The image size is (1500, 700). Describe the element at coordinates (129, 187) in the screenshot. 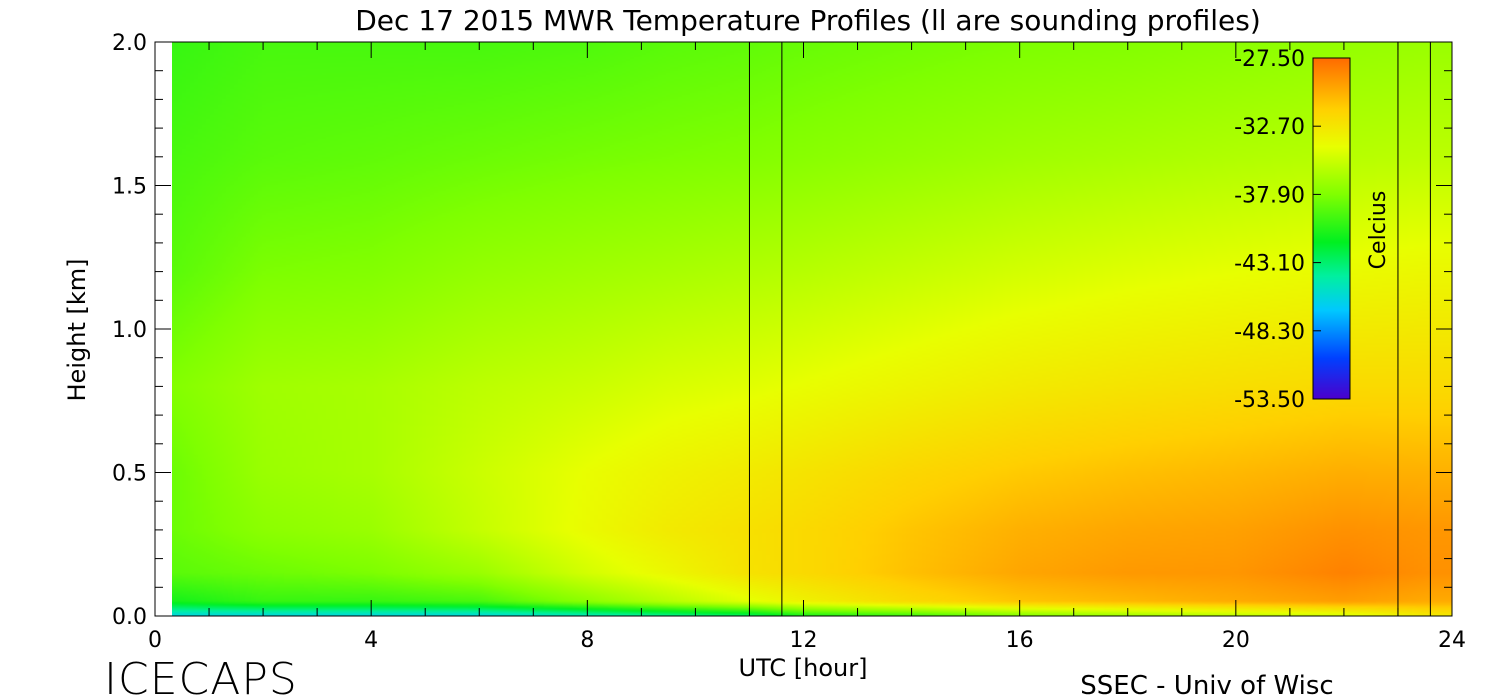

I see `y-tick-label: 1.5` at that location.